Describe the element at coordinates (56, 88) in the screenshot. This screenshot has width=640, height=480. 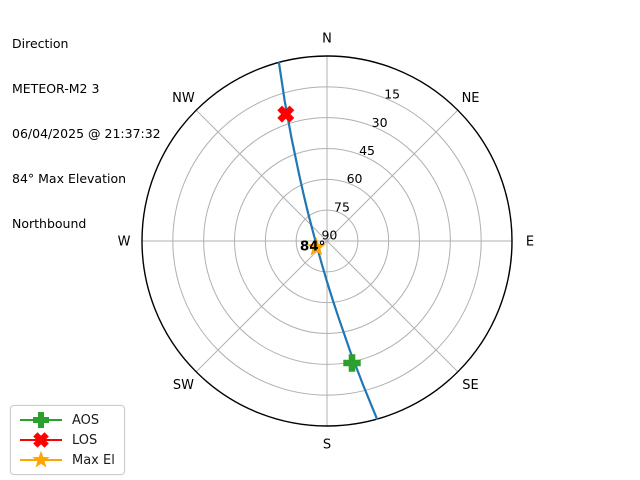
I see `satellite-name: METEOR-M2 3` at that location.